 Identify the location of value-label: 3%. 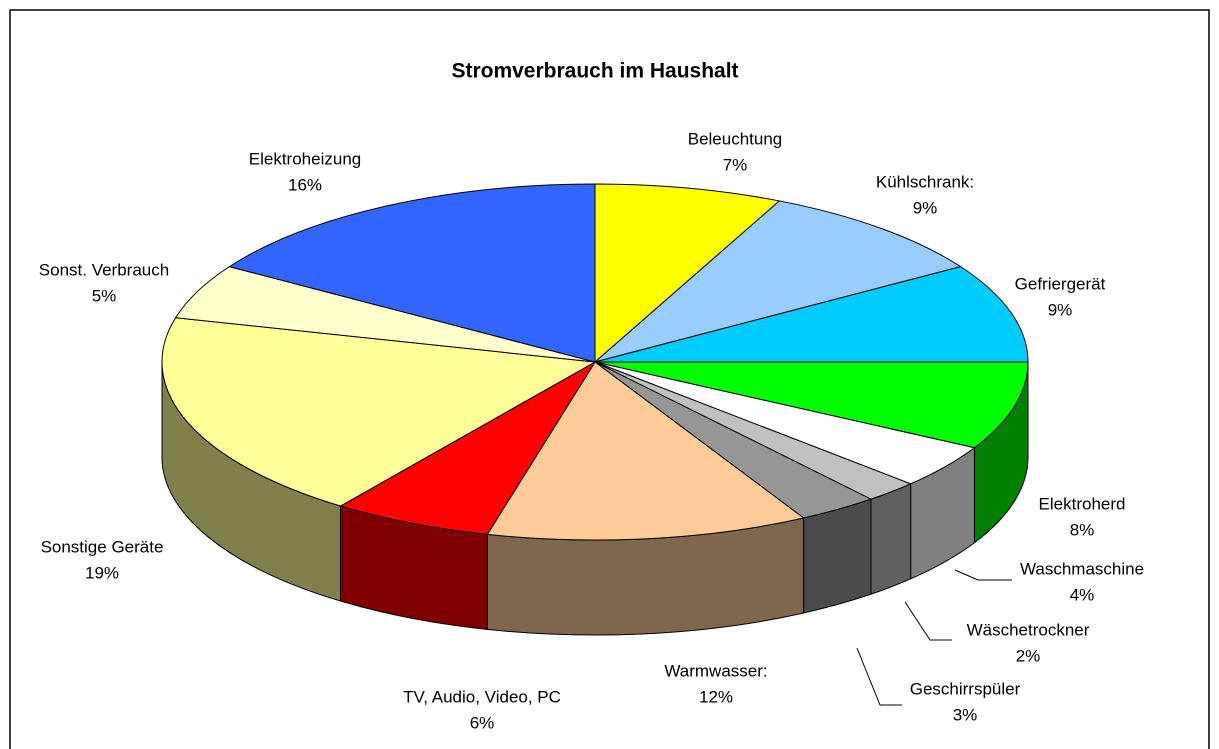
(965, 714).